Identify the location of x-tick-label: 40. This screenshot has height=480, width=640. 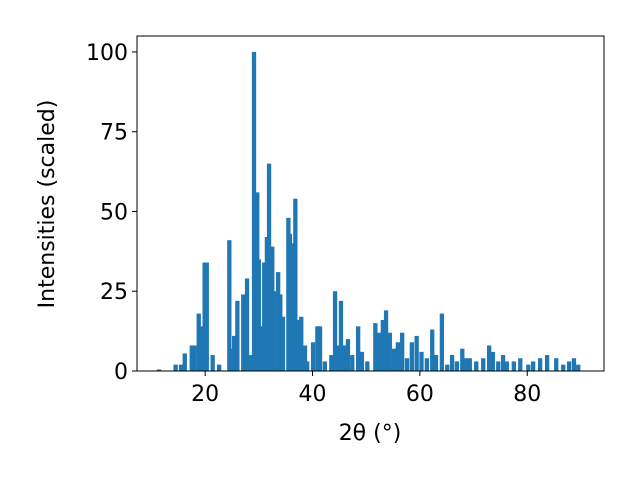
(313, 394).